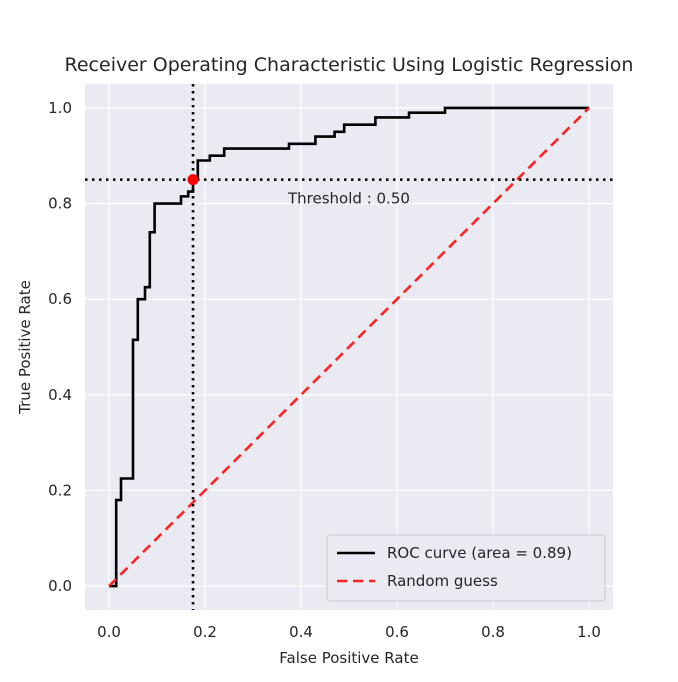 The width and height of the screenshot is (678, 682). I want to click on y-tick-label: 0.2, so click(60, 490).